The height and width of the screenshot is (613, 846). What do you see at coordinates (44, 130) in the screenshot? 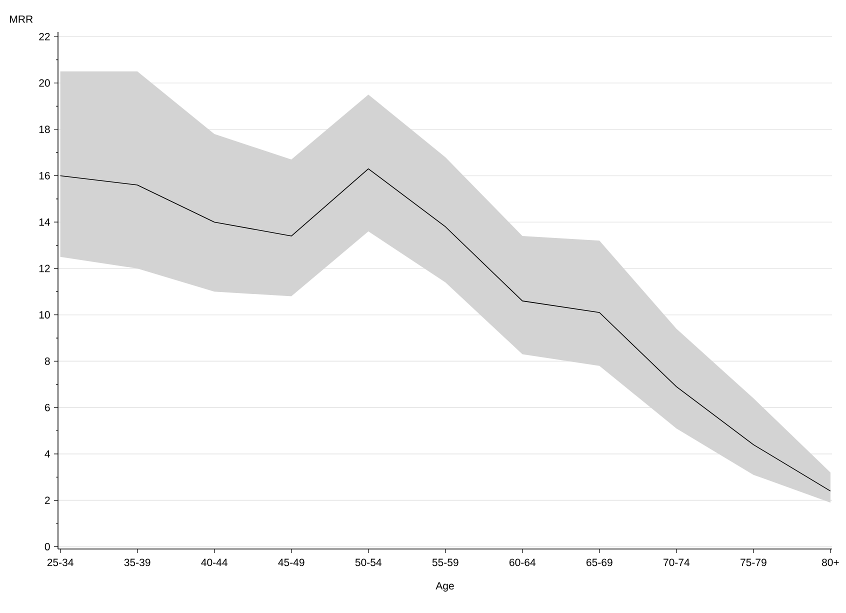
I see `y-tick-label: 18` at bounding box center [44, 130].